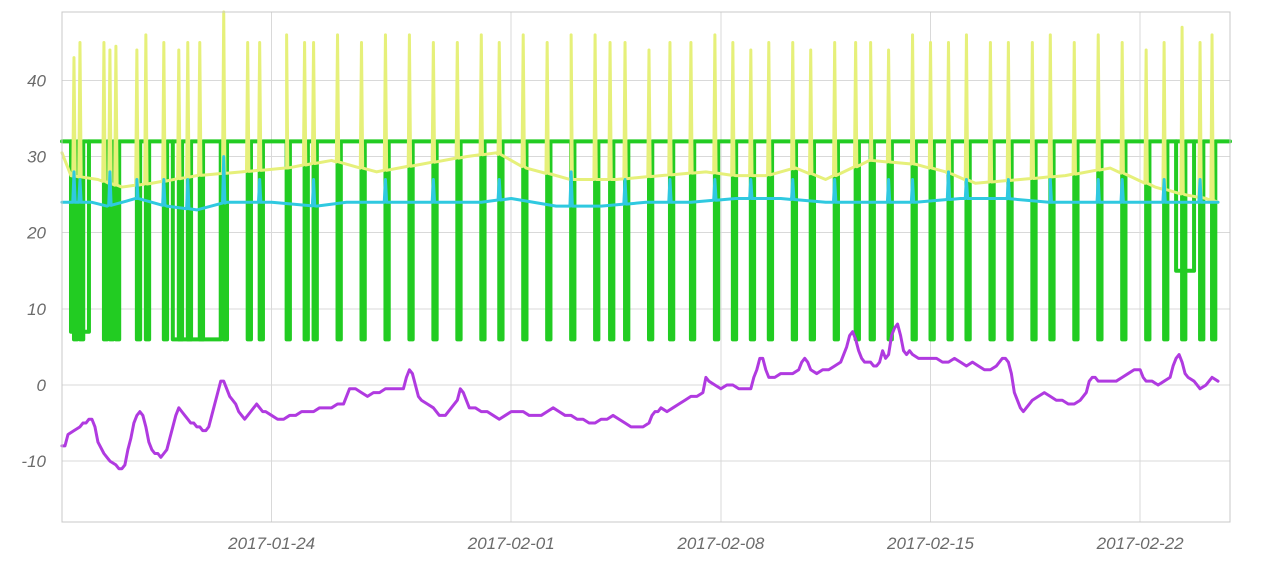 This screenshot has width=1280, height=565. Describe the element at coordinates (271, 543) in the screenshot. I see `x-tick-label: 2017-01-24` at that location.